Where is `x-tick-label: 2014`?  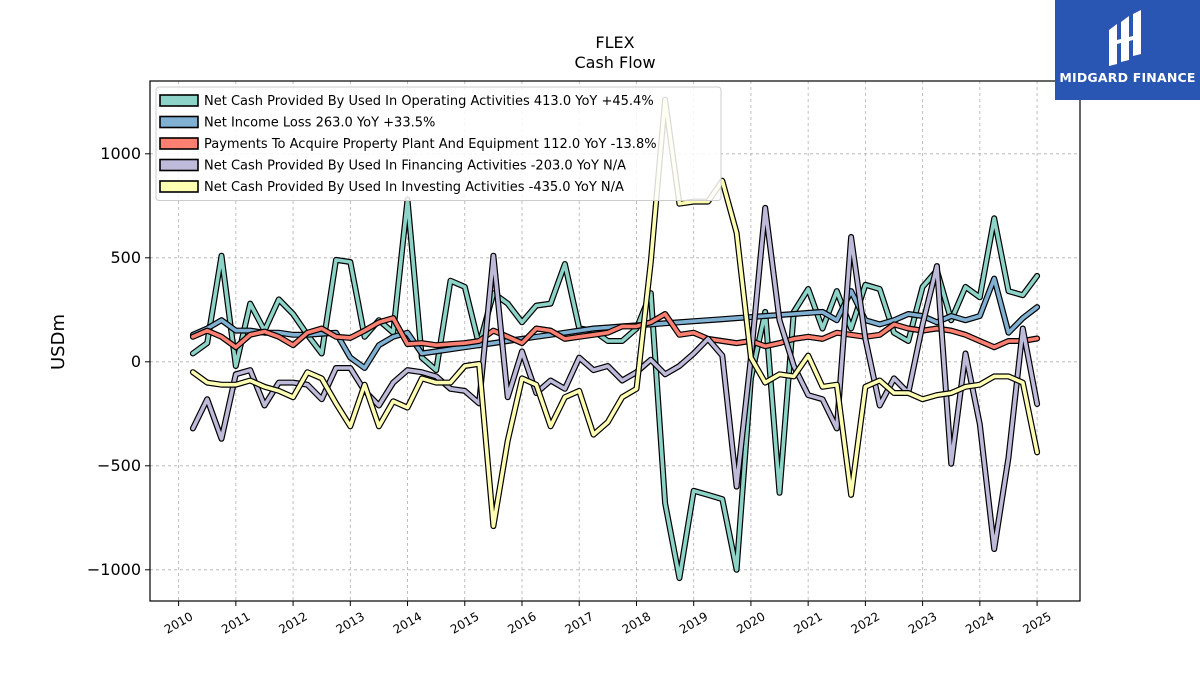
x-tick-label: 2014 is located at coordinates (407, 622).